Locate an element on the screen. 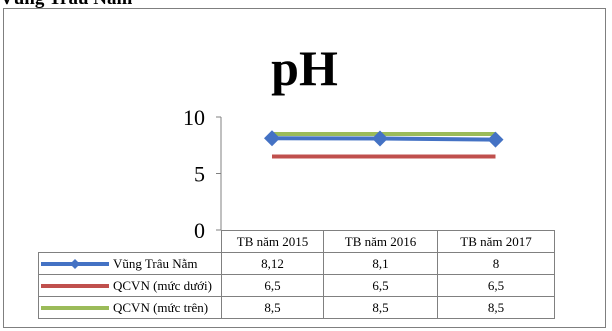 The width and height of the screenshot is (612, 331). legend-cell: QCVN (mức dưới) is located at coordinates (130, 285).